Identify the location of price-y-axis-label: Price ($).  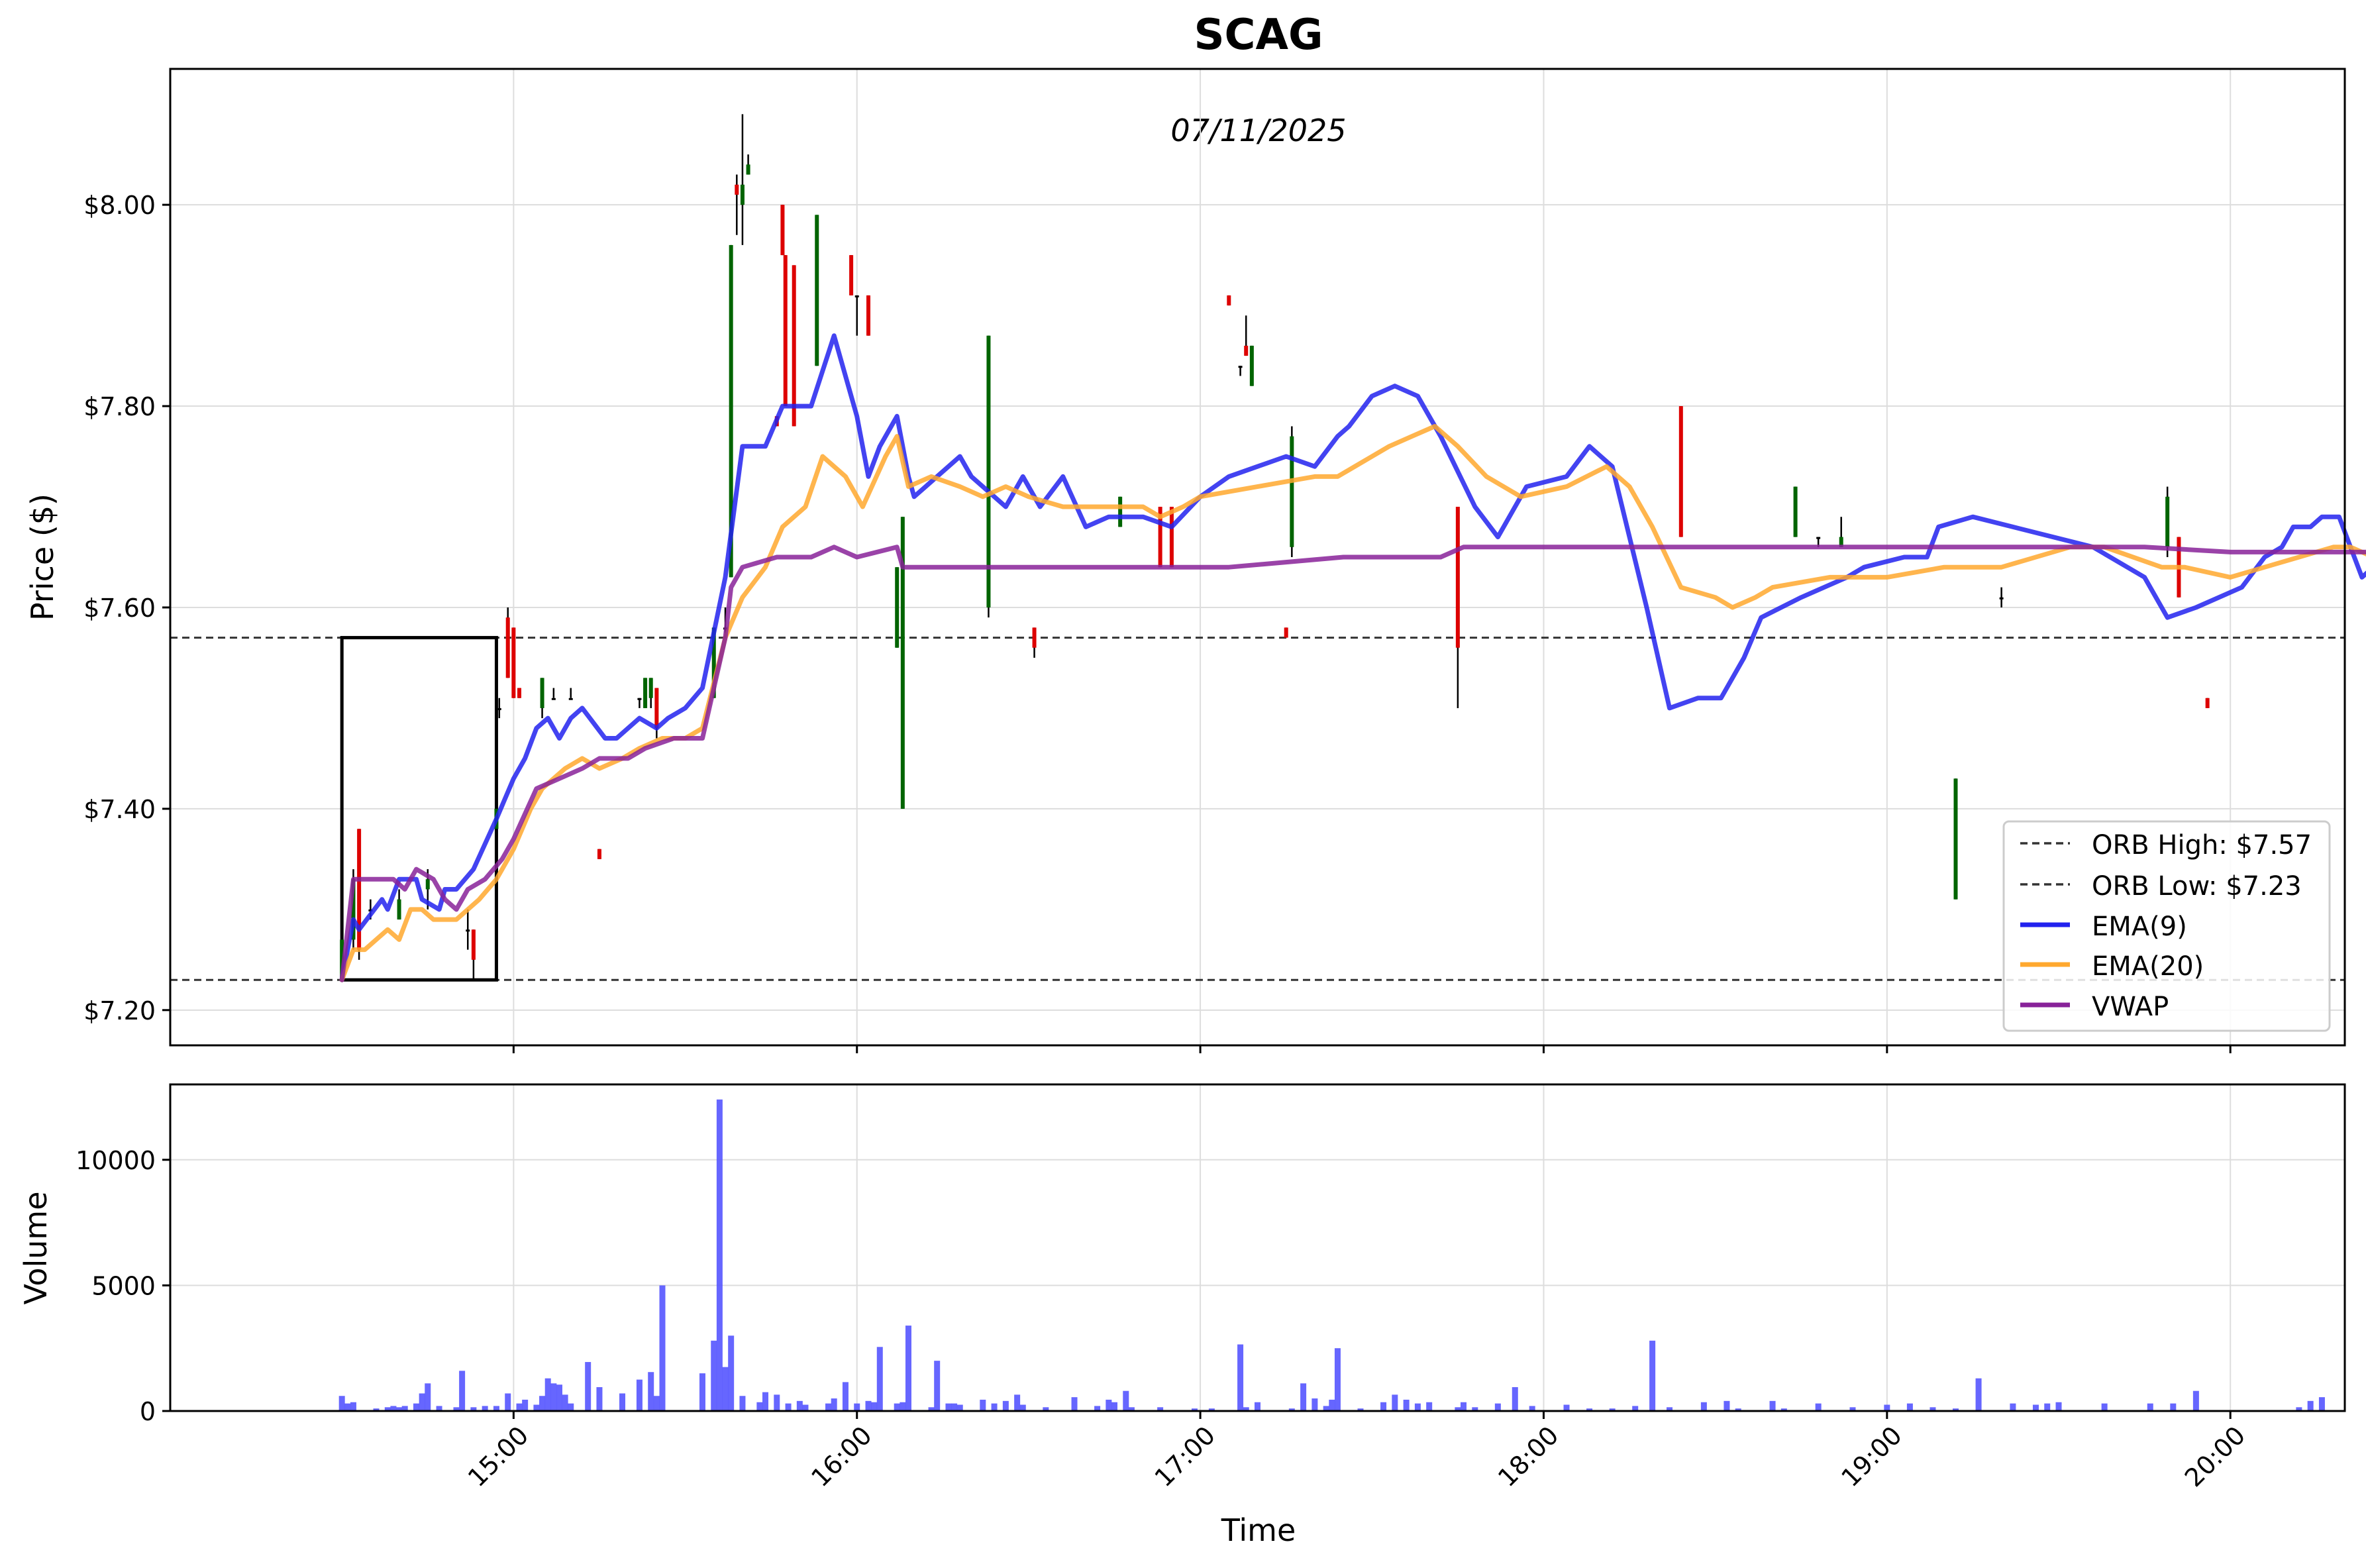
(42, 557).